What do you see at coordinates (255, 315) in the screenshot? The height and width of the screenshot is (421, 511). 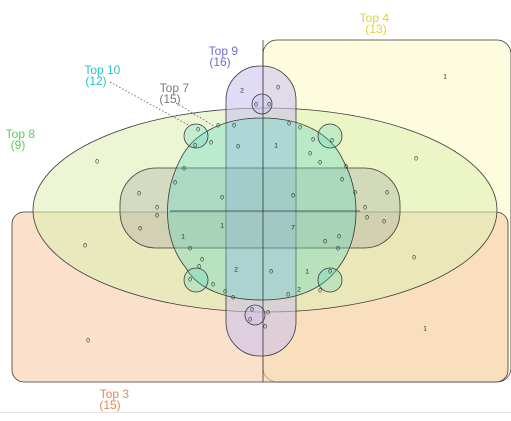 I see `lobe-bottom-center` at bounding box center [255, 315].